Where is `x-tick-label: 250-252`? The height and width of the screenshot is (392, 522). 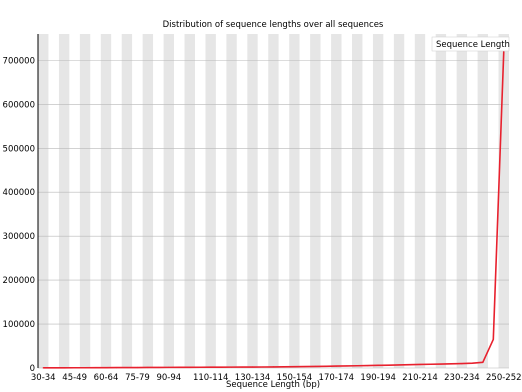
x-tick-label: 250-252 is located at coordinates (504, 378).